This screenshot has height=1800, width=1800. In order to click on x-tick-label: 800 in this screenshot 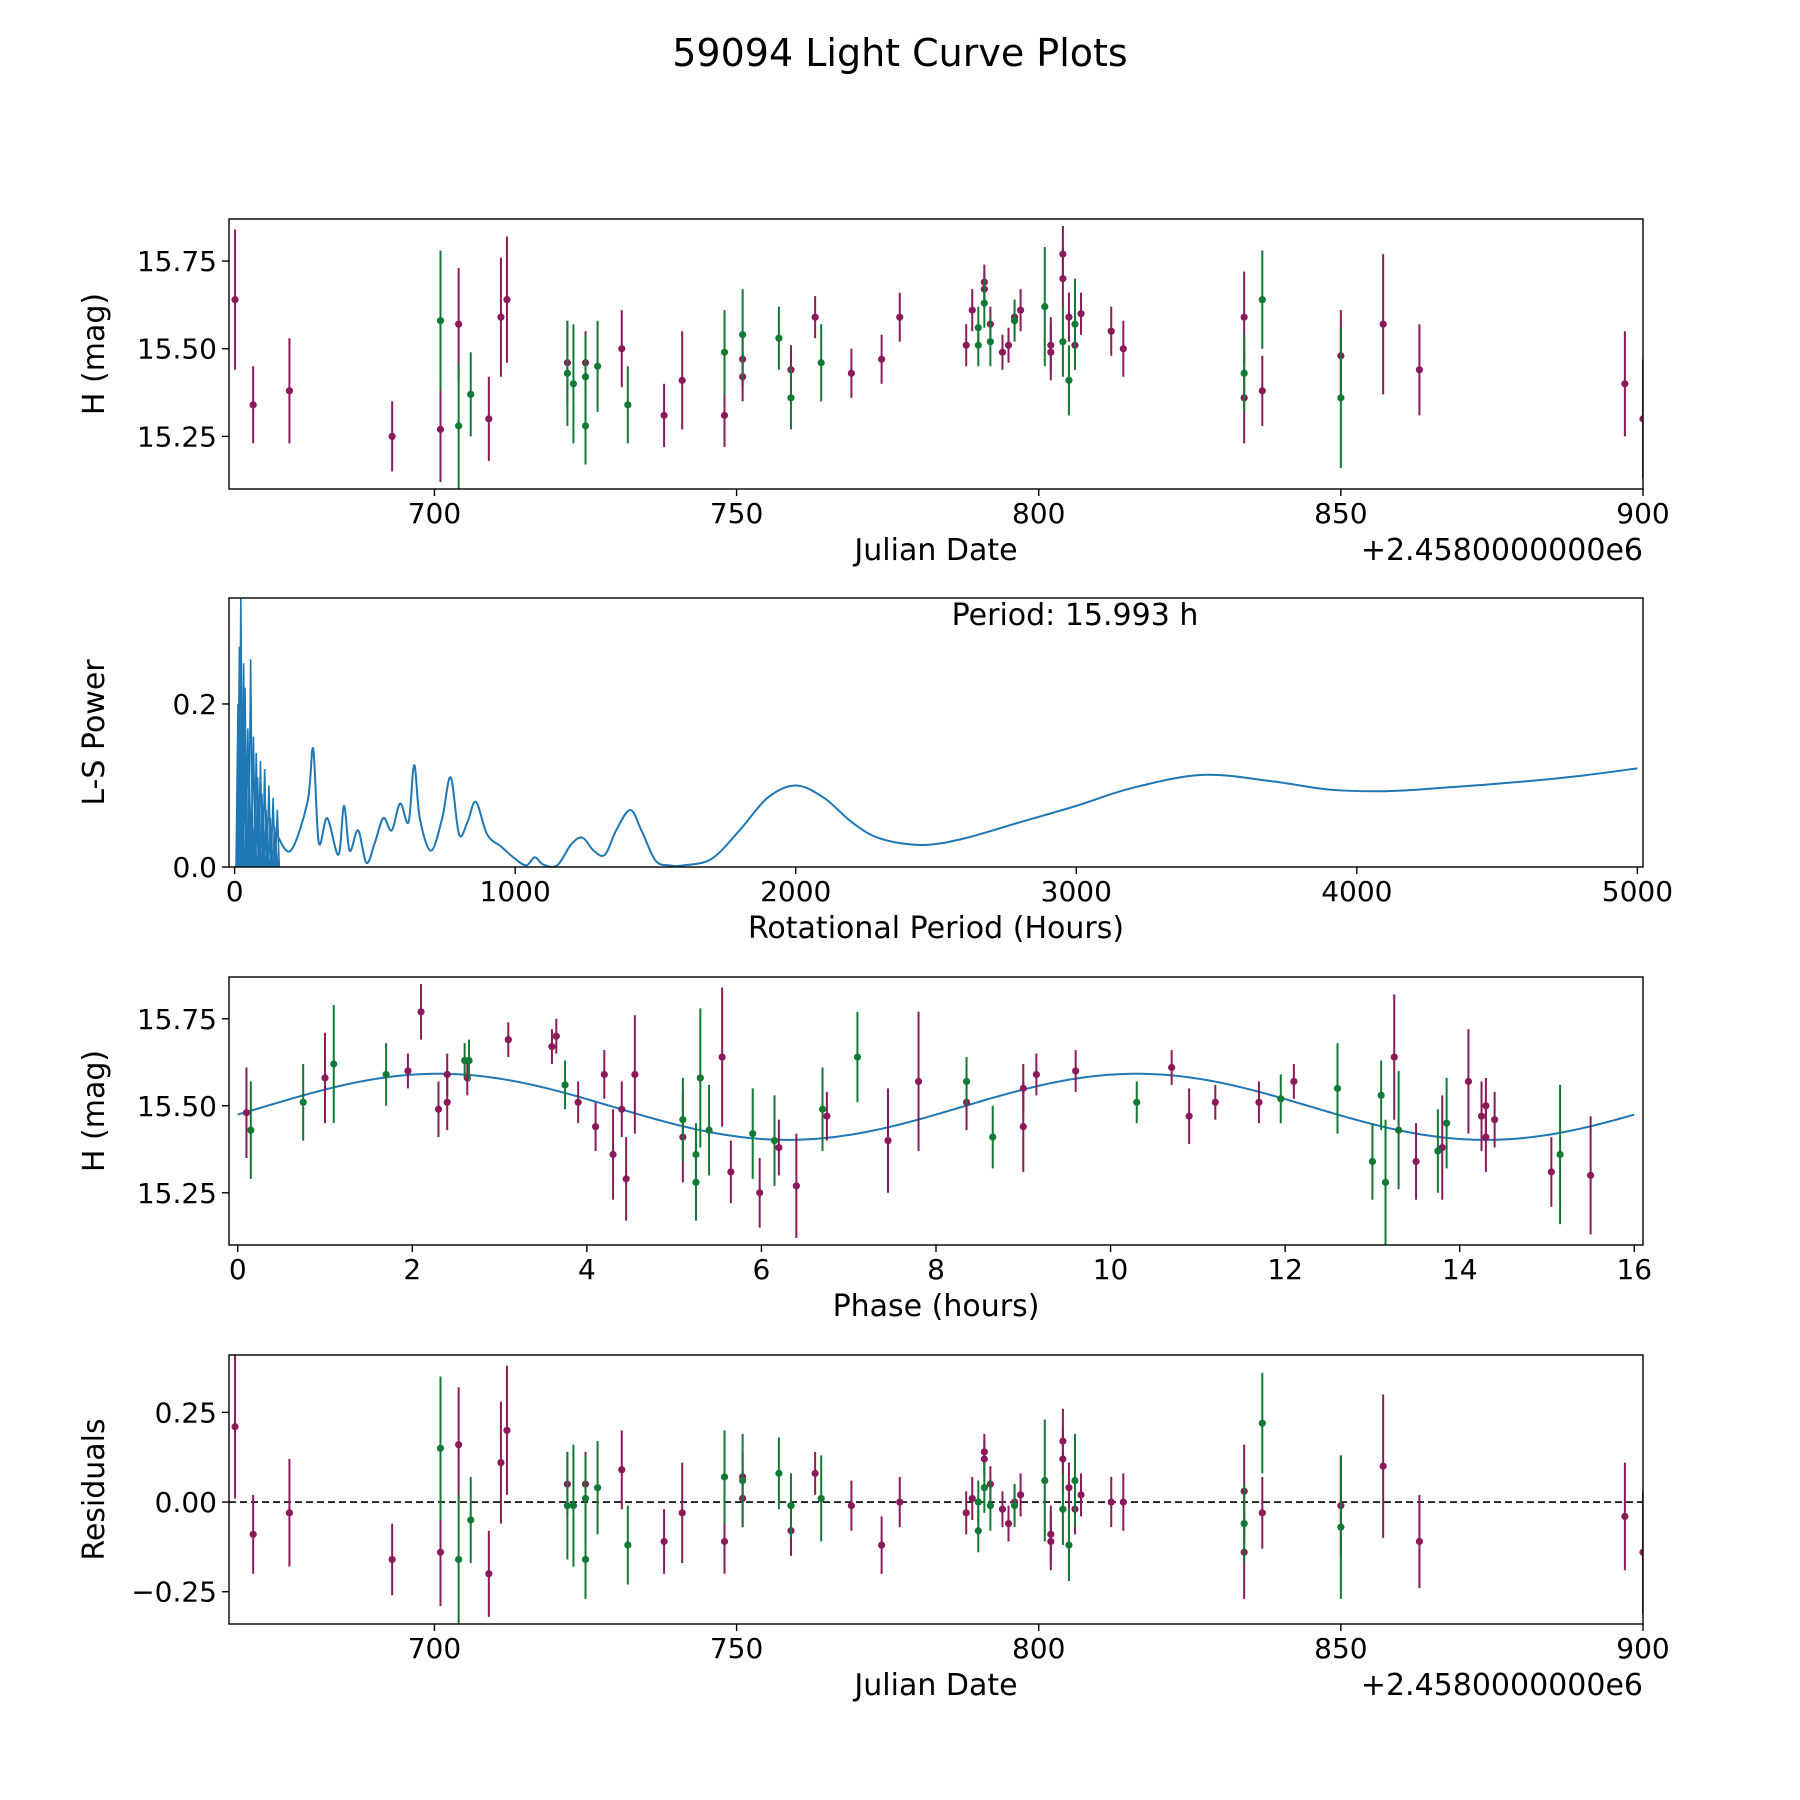, I will do `click(1038, 513)`.